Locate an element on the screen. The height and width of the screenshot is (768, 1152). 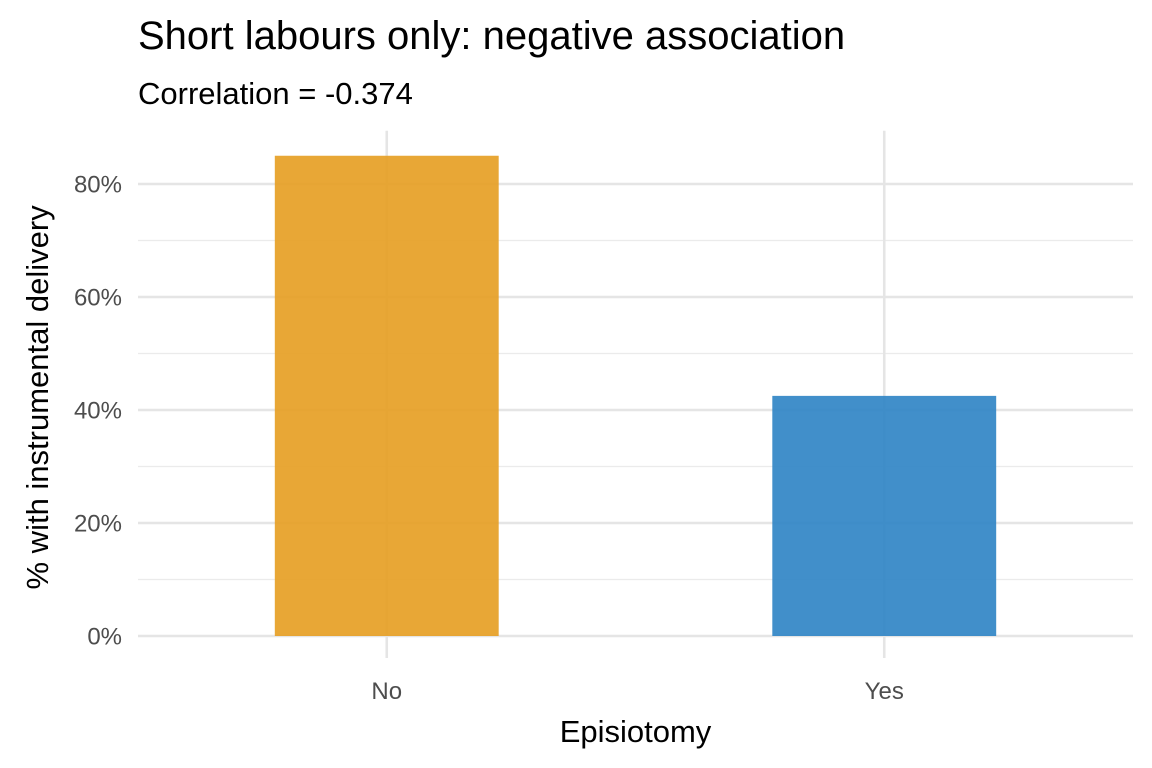
x-tick-label: No is located at coordinates (386, 691).